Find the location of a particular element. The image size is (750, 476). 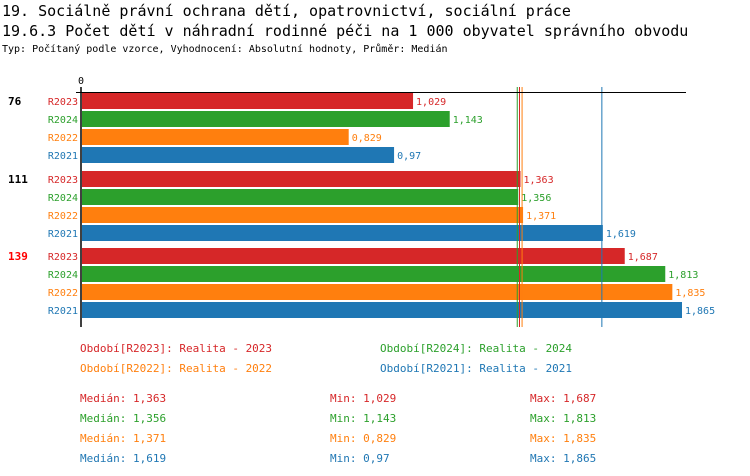

data-label: 1,143 is located at coordinates (468, 120).